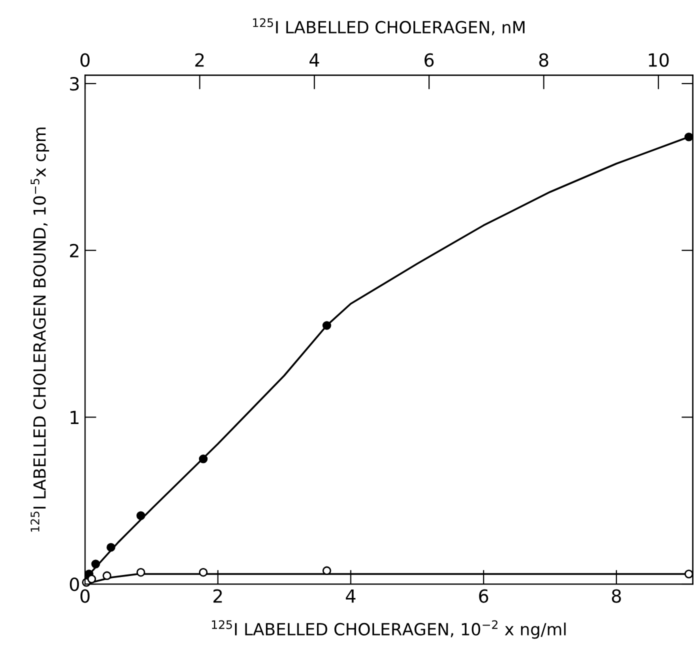 Image resolution: width=697 pixels, height=654 pixels. I want to click on x-tick-label: 6, so click(483, 596).